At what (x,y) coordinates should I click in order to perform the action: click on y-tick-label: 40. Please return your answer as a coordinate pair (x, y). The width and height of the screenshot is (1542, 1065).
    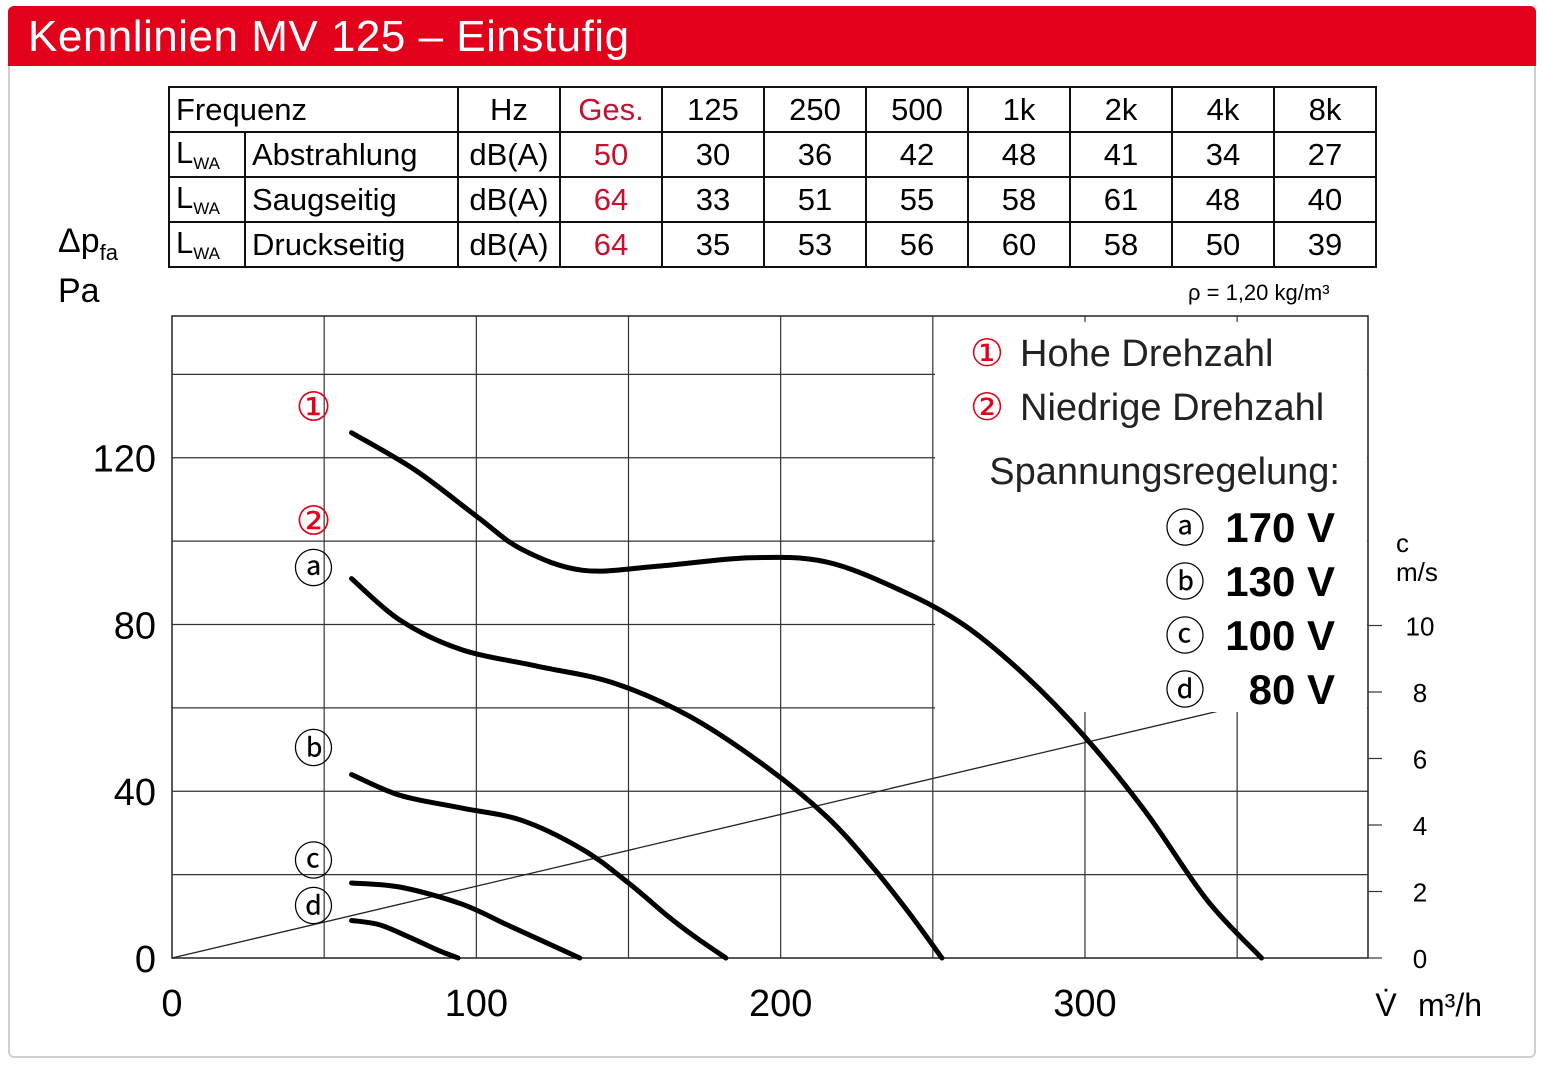
    Looking at the image, I should click on (135, 793).